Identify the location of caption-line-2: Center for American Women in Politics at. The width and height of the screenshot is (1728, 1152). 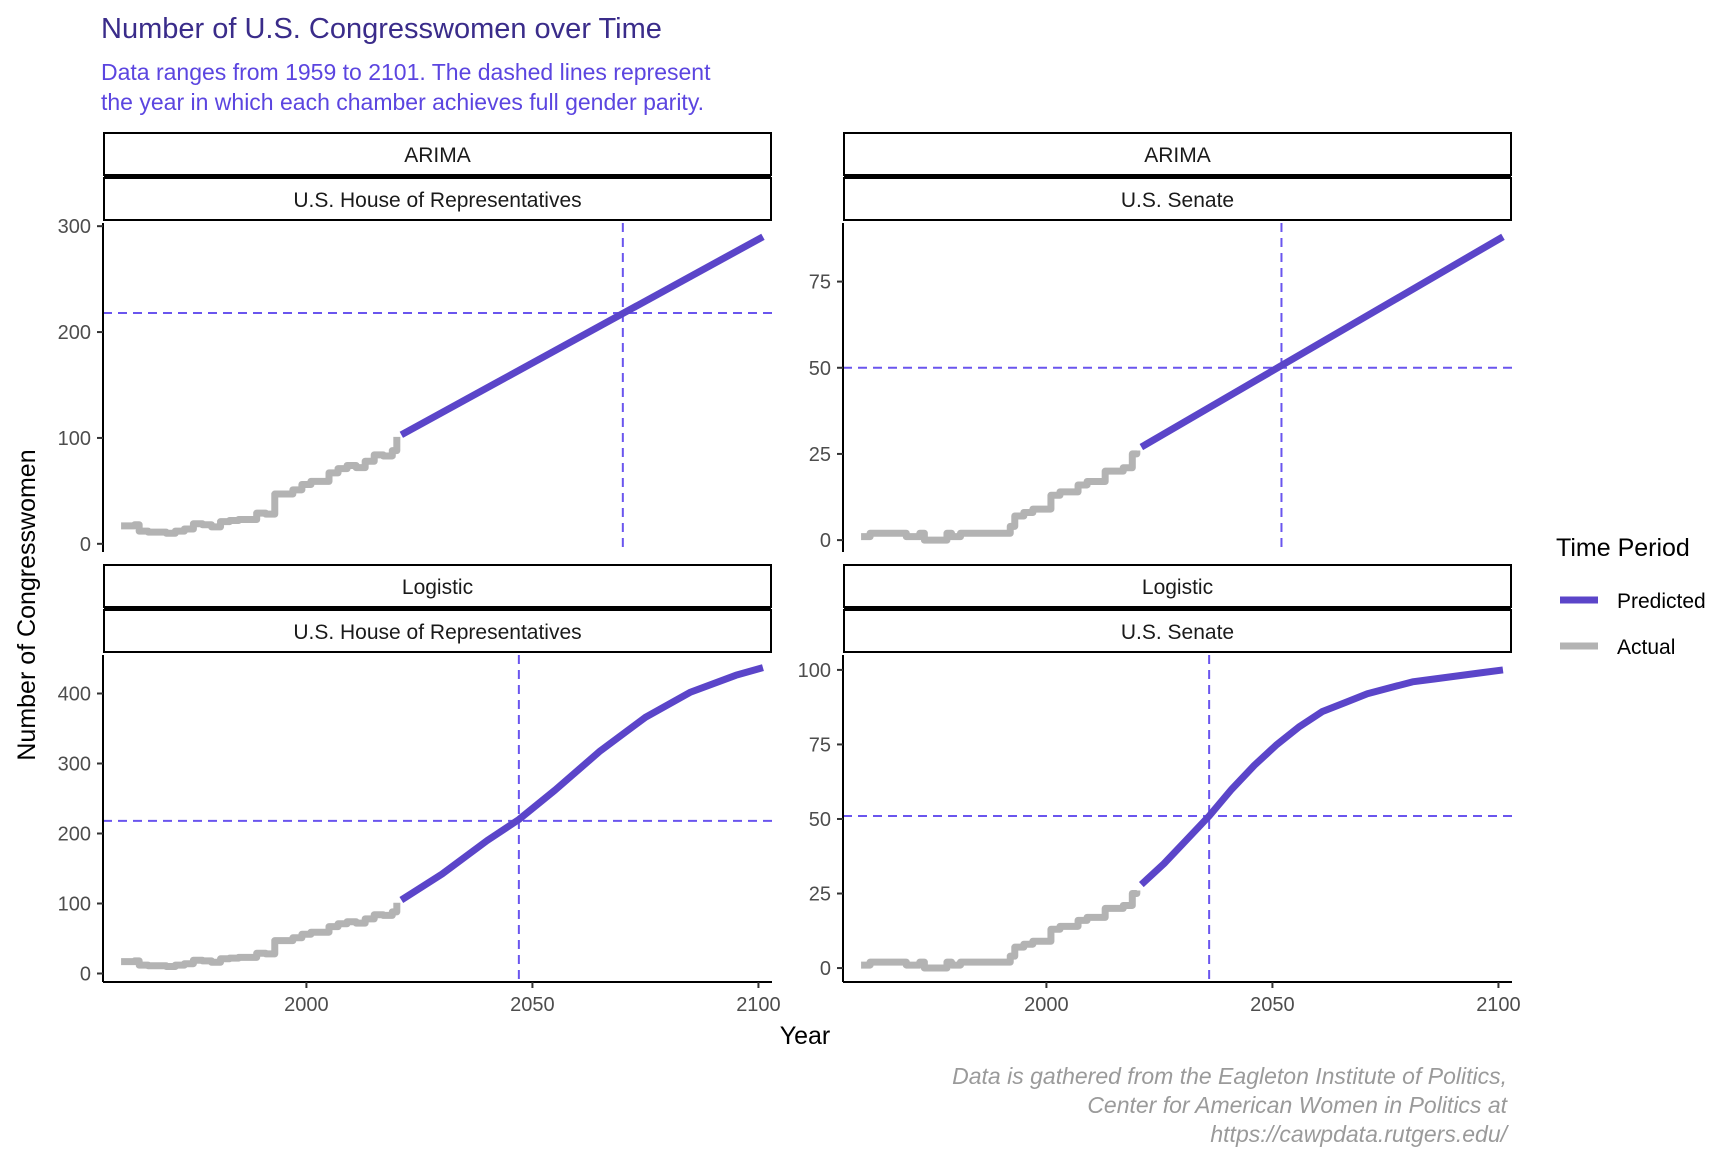
(1297, 1105).